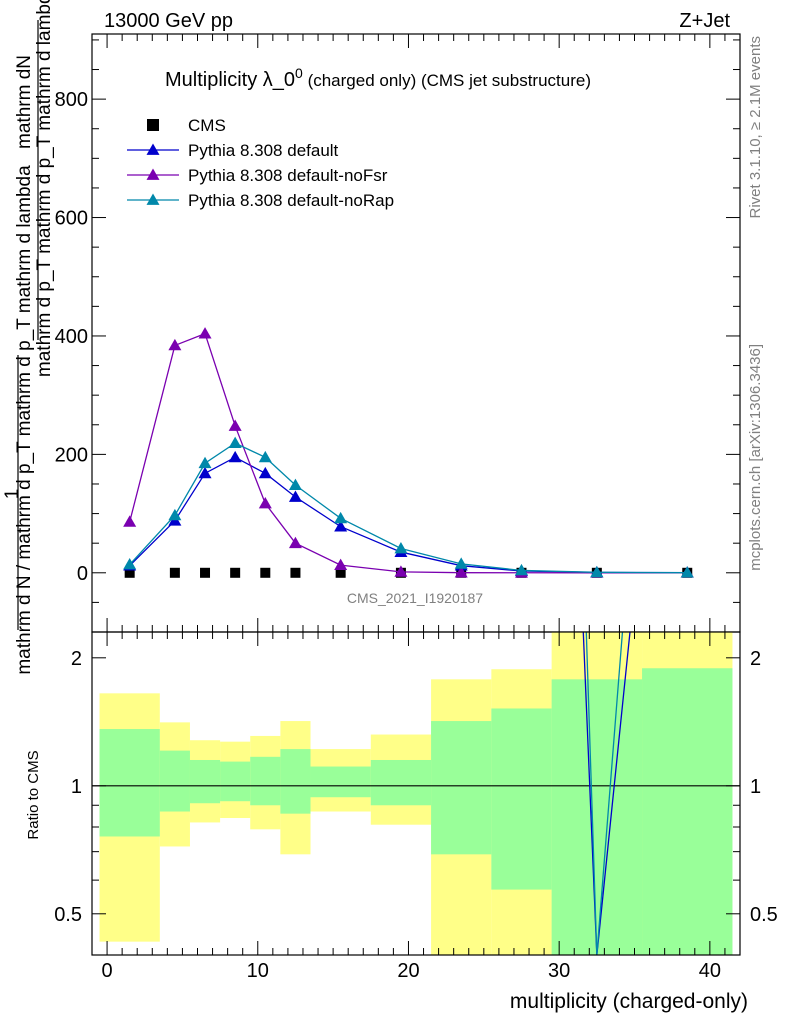 Image resolution: width=786 pixels, height=1024 pixels. I want to click on series-pythia-8-308-default-norap, so click(408, 507).